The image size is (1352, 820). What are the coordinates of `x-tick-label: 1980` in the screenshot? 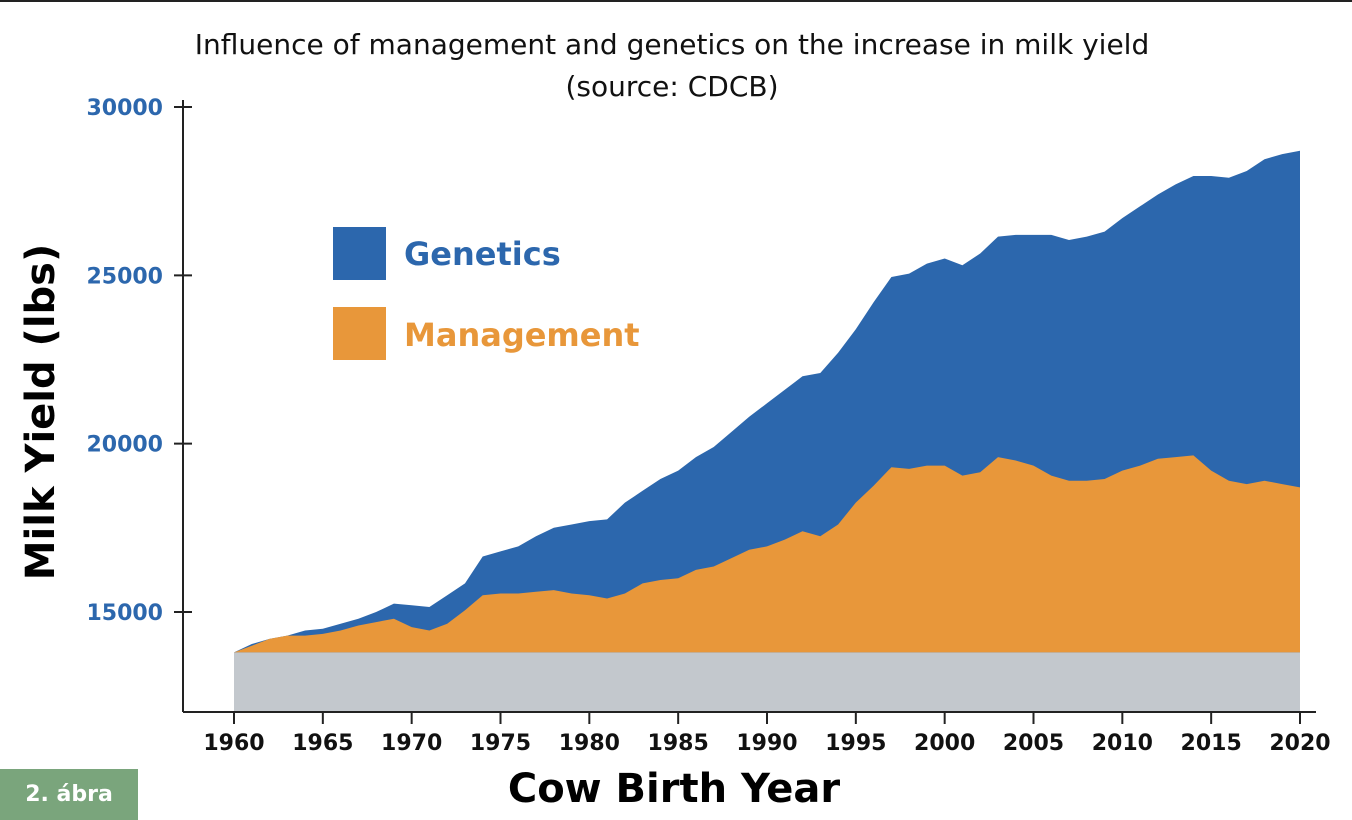 It's located at (589, 743).